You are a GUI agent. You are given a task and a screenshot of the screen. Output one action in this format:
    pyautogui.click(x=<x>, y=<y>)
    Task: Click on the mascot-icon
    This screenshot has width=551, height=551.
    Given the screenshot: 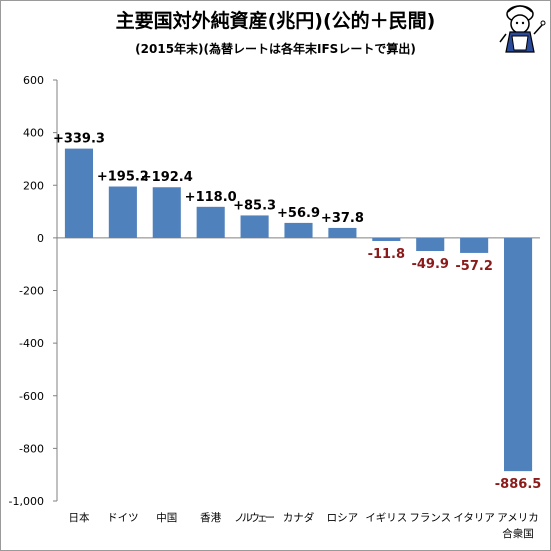 What is the action you would take?
    pyautogui.click(x=522, y=29)
    